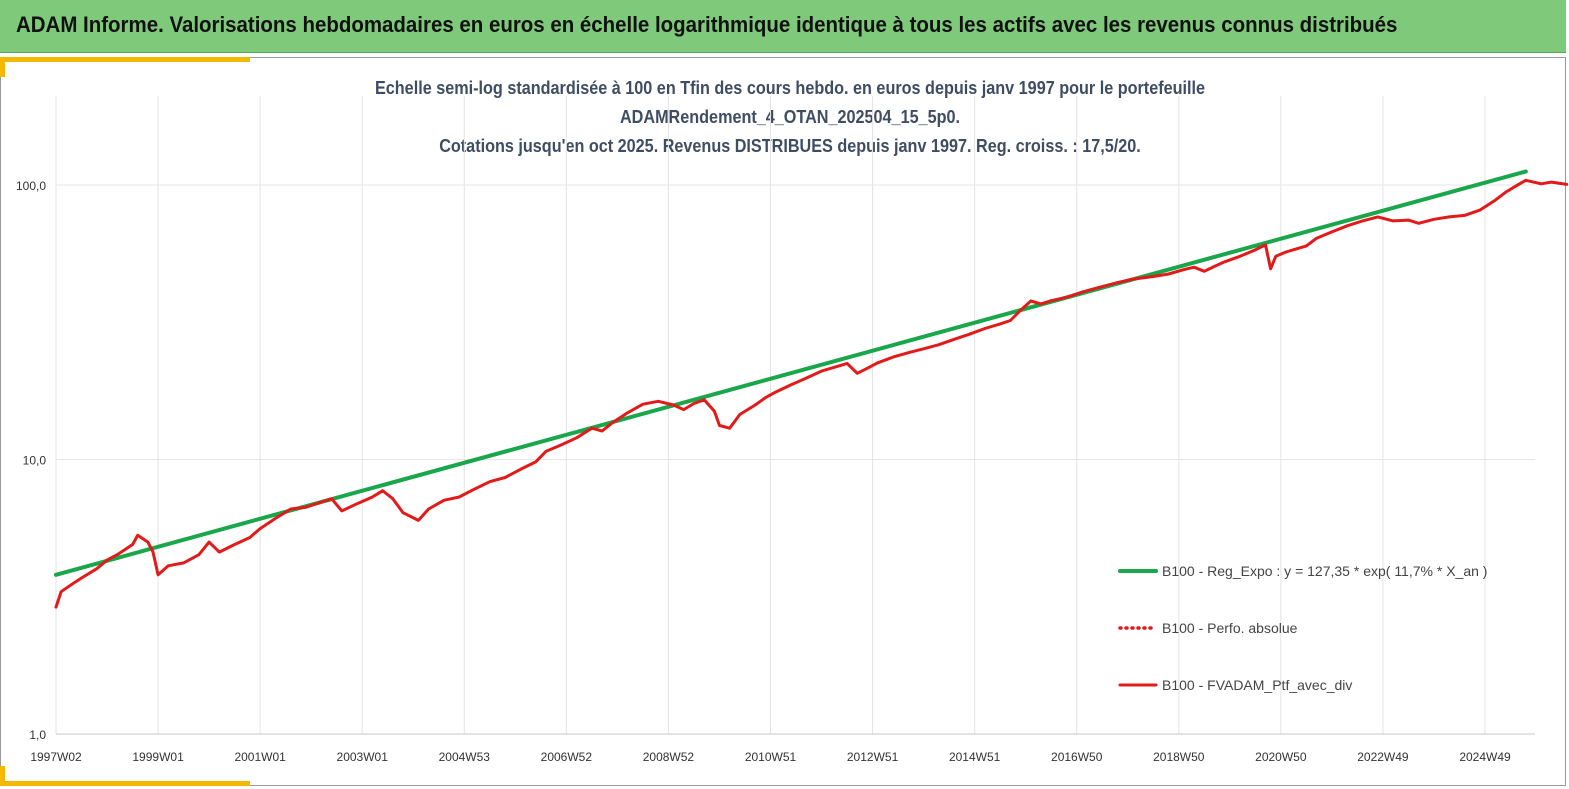 This screenshot has height=789, width=1569. What do you see at coordinates (1281, 757) in the screenshot?
I see `x-tick-label: 2020W50` at bounding box center [1281, 757].